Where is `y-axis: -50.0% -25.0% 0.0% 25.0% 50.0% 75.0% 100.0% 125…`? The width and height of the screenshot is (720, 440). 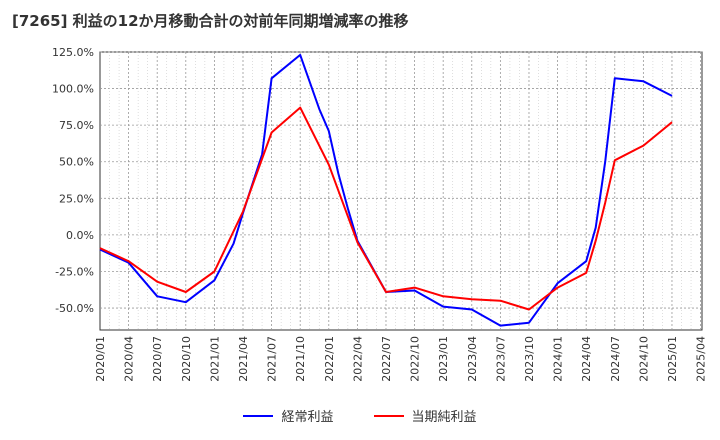 y-axis: -50.0% -25.0% 0.0% 25.0% 50.0% 75.0% 100.0% 125… is located at coordinates (73, 180).